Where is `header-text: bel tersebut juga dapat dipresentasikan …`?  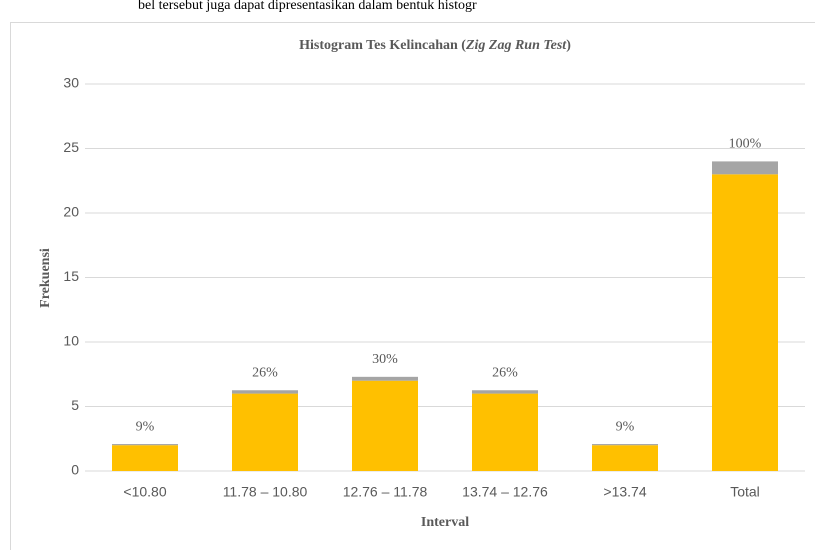 header-text: bel tersebut juga dapat dipresentasikan … is located at coordinates (307, 6).